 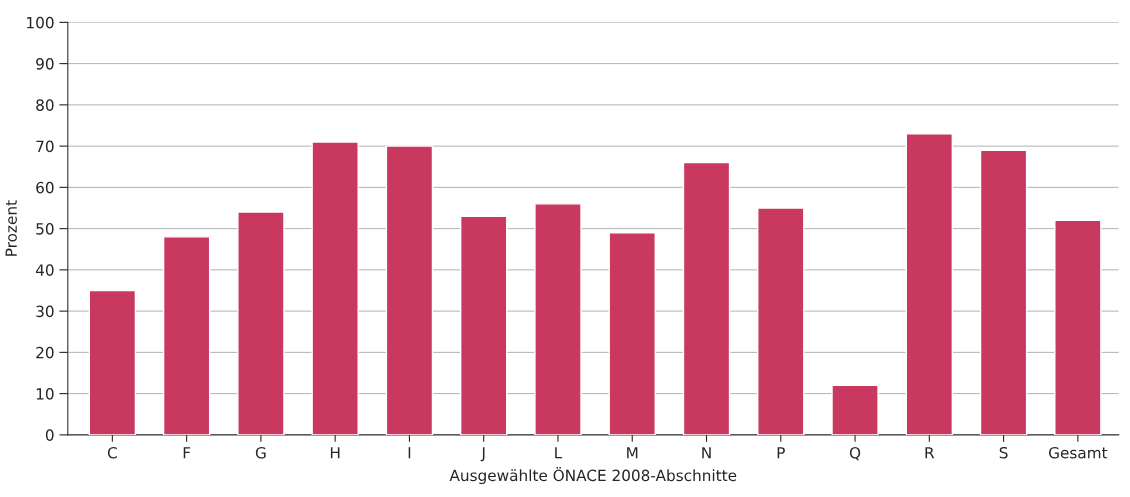 I want to click on y-tick-label: 40, so click(x=44, y=270).